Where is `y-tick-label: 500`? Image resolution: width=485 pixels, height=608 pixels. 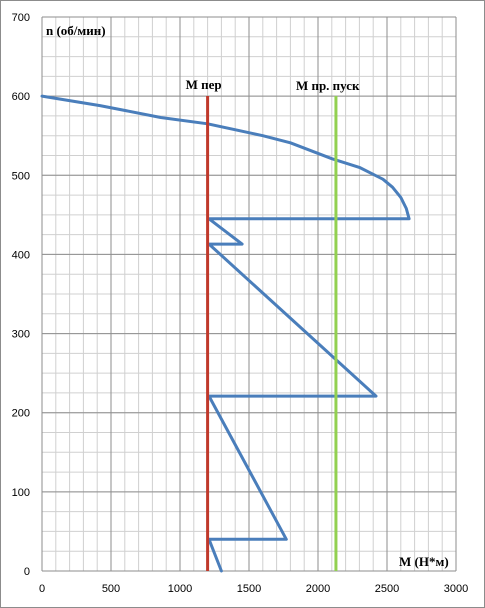 y-tick-label: 500 is located at coordinates (21, 176).